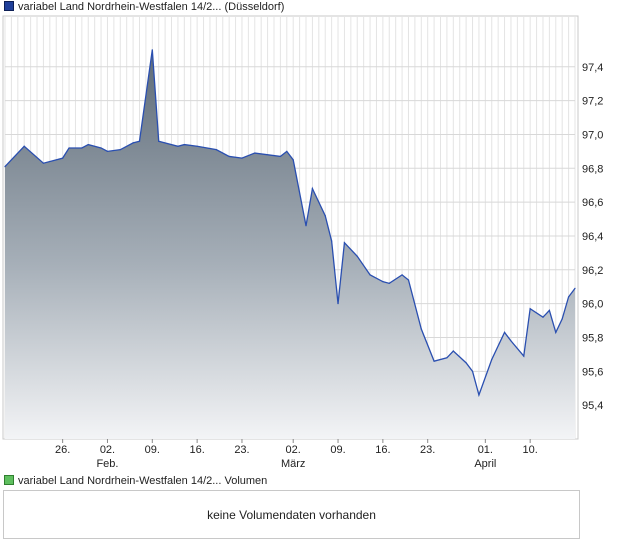 The image size is (620, 546). Describe the element at coordinates (592, 338) in the screenshot. I see `y-tick-label: 95,8` at that location.